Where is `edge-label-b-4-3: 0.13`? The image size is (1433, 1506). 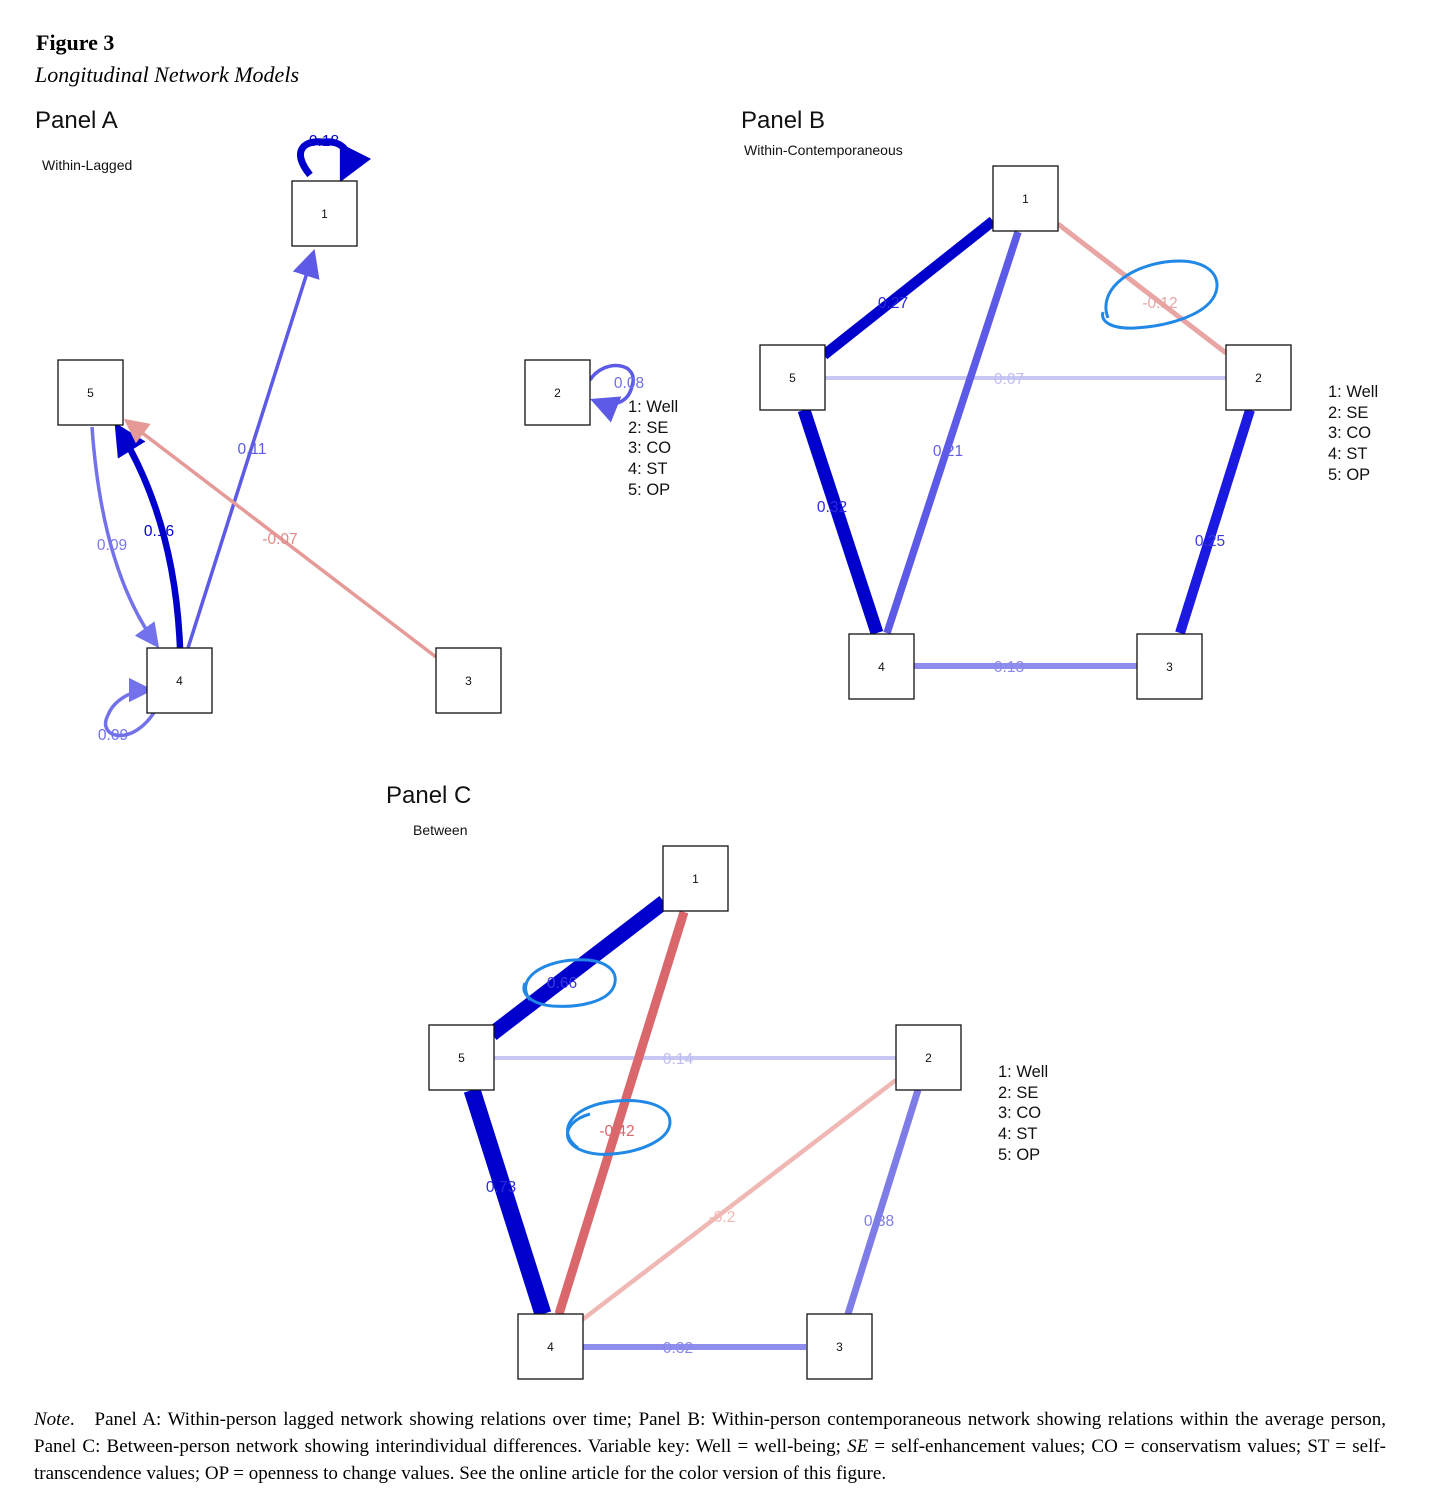 edge-label-b-4-3: 0.13 is located at coordinates (1009, 667).